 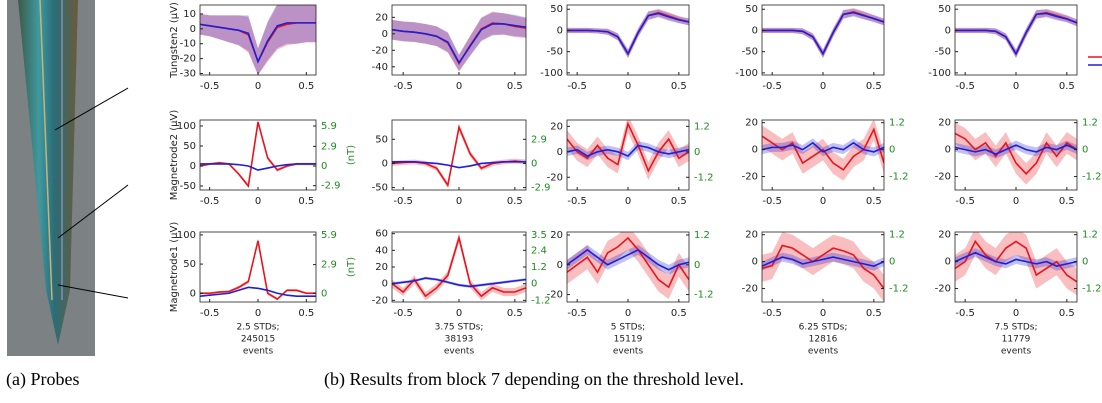 What do you see at coordinates (628, 352) in the screenshot?
I see `x-axis-label: events` at bounding box center [628, 352].